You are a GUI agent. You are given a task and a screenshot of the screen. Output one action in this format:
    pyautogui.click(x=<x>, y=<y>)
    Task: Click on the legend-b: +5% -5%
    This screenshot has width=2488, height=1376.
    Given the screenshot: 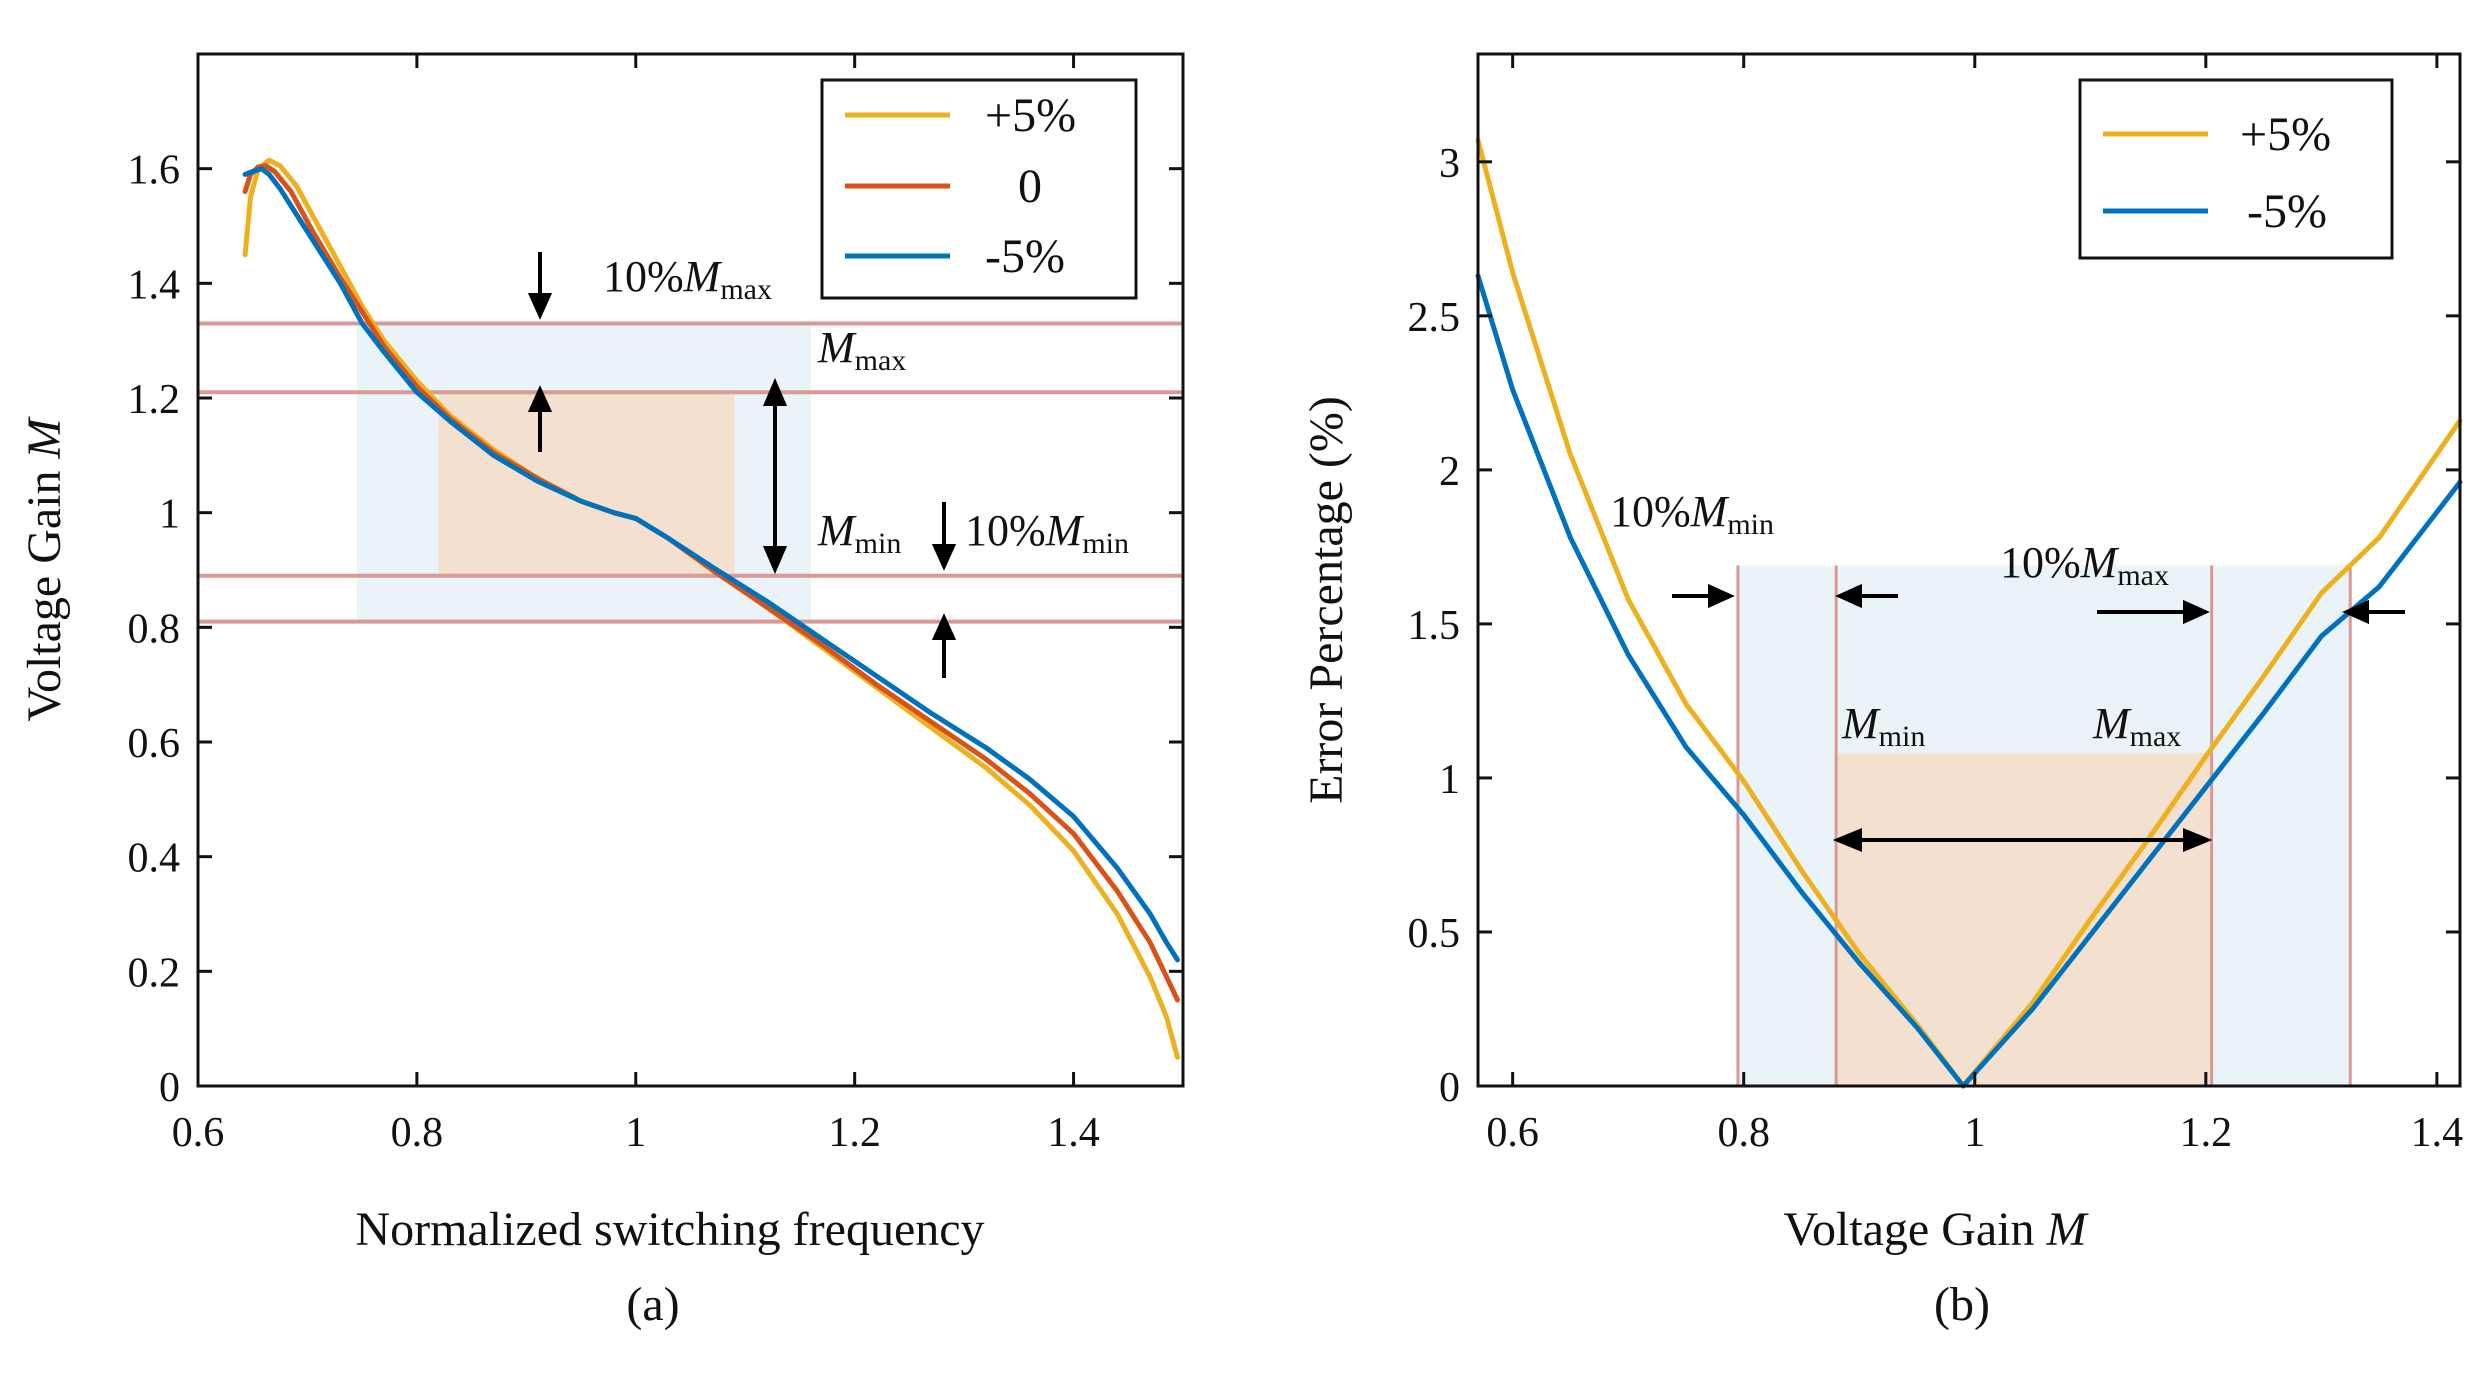 What is the action you would take?
    pyautogui.click(x=2236, y=169)
    